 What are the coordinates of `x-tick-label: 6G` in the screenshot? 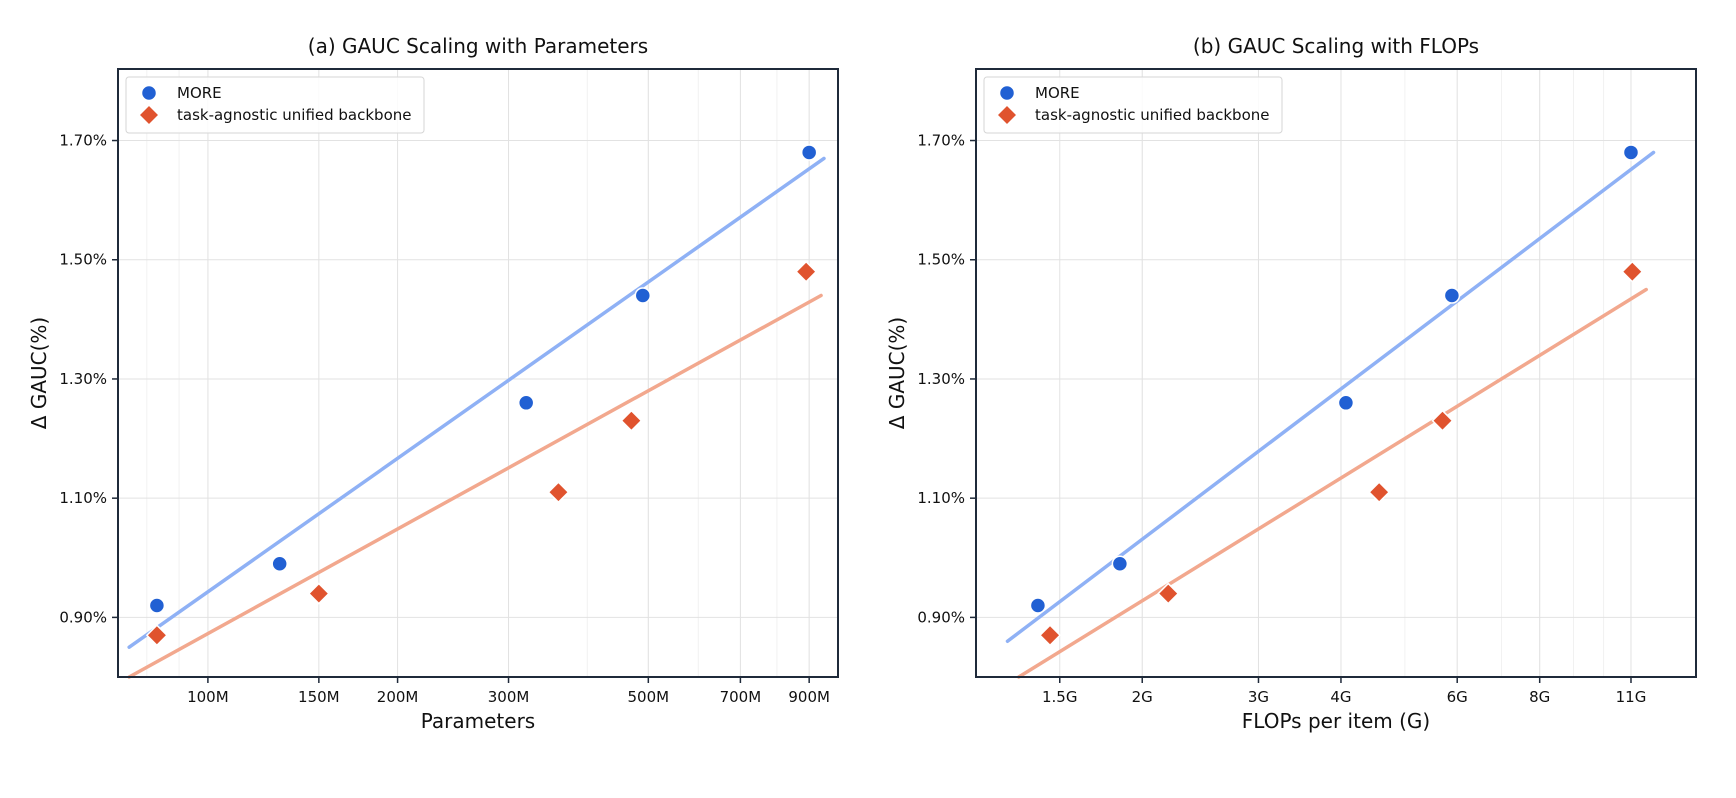 It's located at (1457, 697).